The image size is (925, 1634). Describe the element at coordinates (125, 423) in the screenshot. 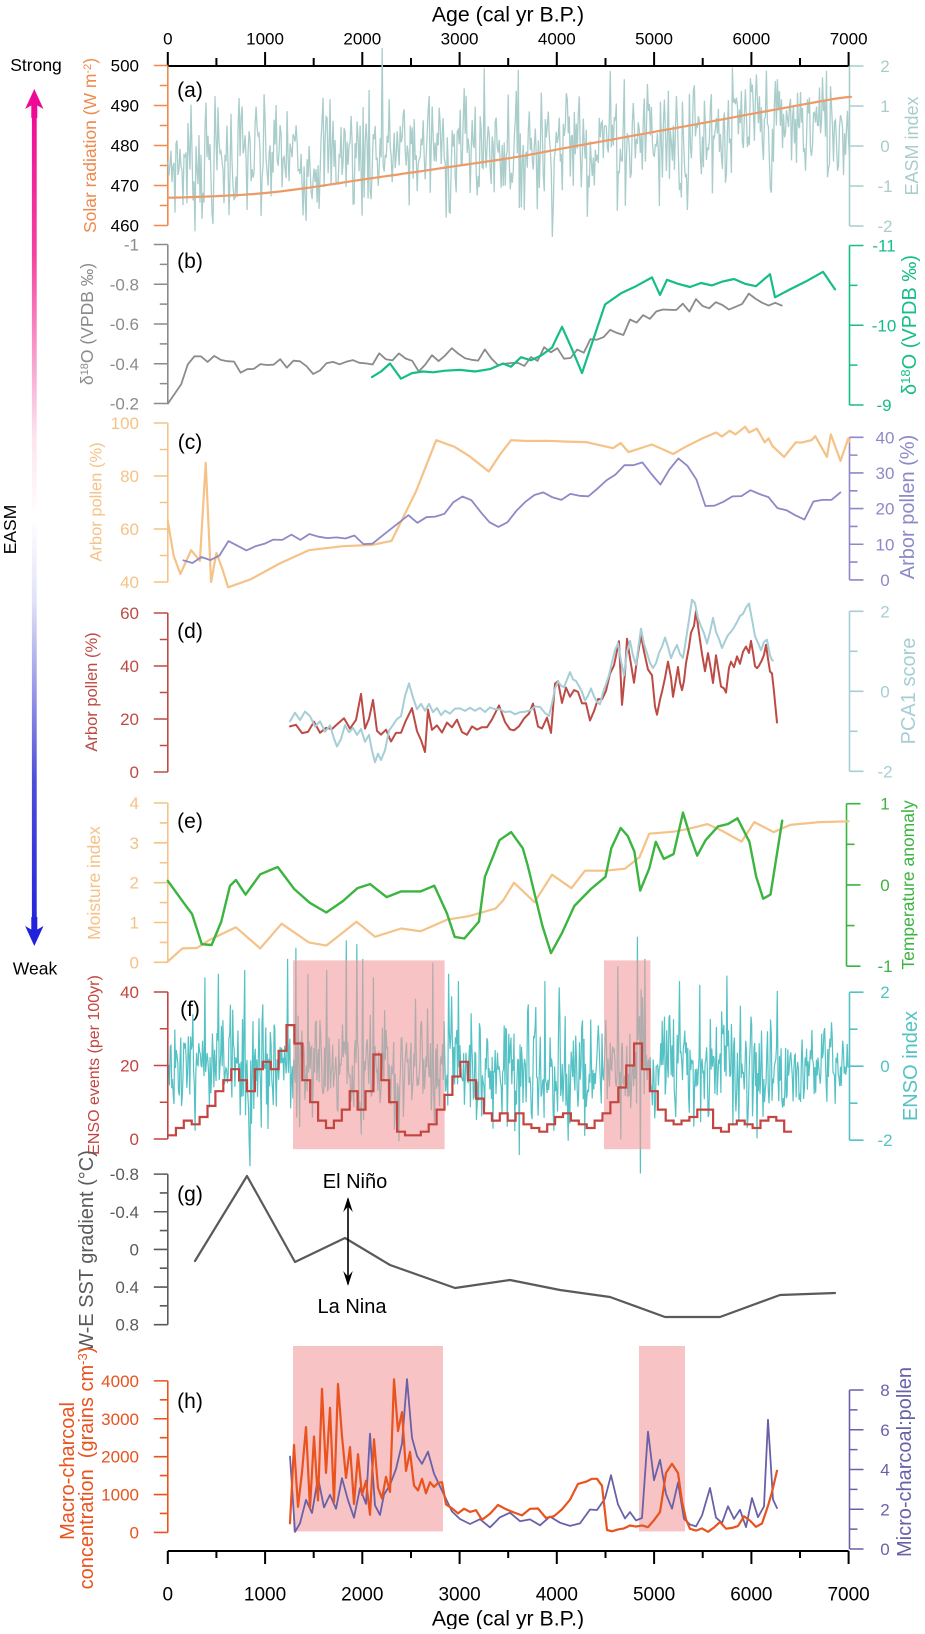

I see `svg-text: 100` at that location.